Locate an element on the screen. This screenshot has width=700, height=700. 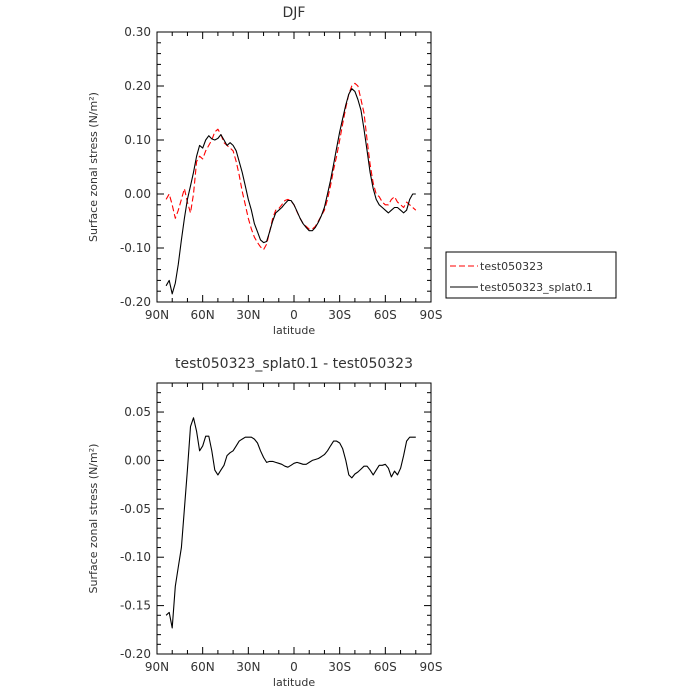
y-tick-label: -0.15 is located at coordinates (135, 606).